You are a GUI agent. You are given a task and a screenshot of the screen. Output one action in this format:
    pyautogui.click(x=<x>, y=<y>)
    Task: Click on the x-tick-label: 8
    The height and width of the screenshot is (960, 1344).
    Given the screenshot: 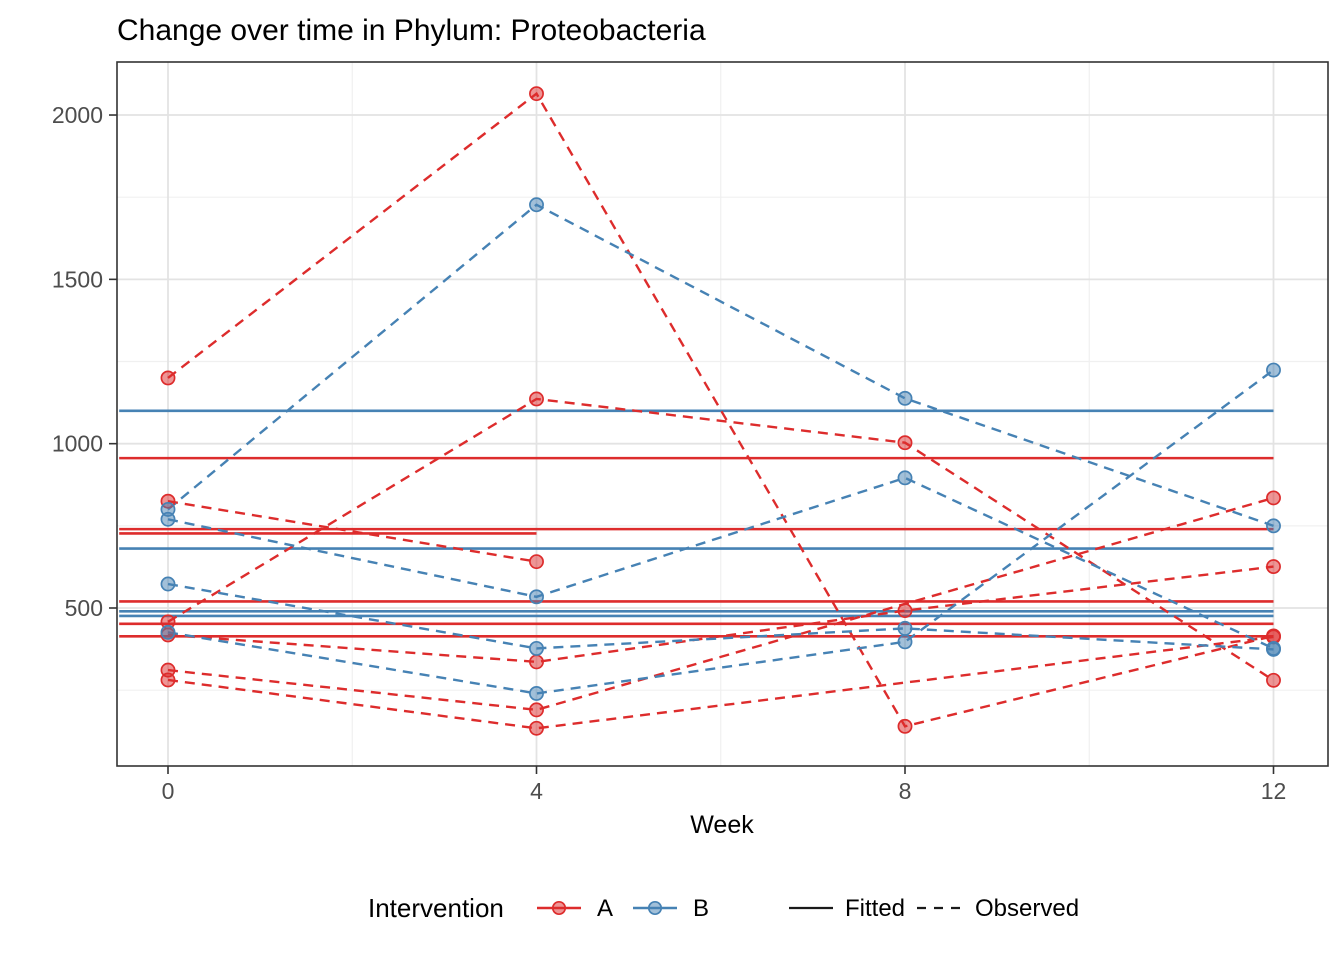 What is the action you would take?
    pyautogui.click(x=905, y=791)
    